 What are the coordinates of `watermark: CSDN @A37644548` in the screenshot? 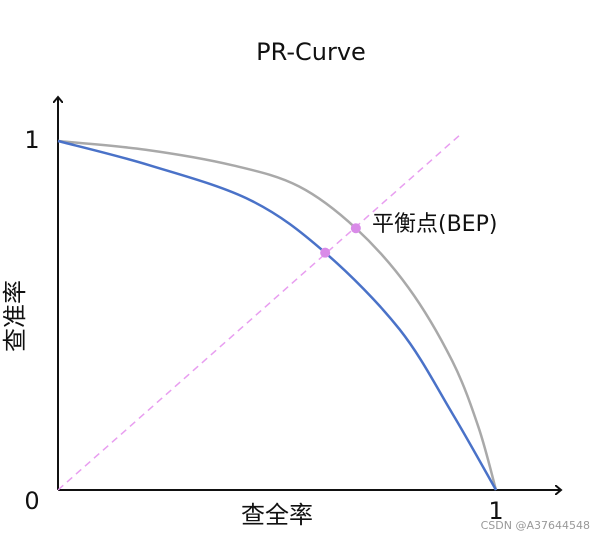 It's located at (535, 525).